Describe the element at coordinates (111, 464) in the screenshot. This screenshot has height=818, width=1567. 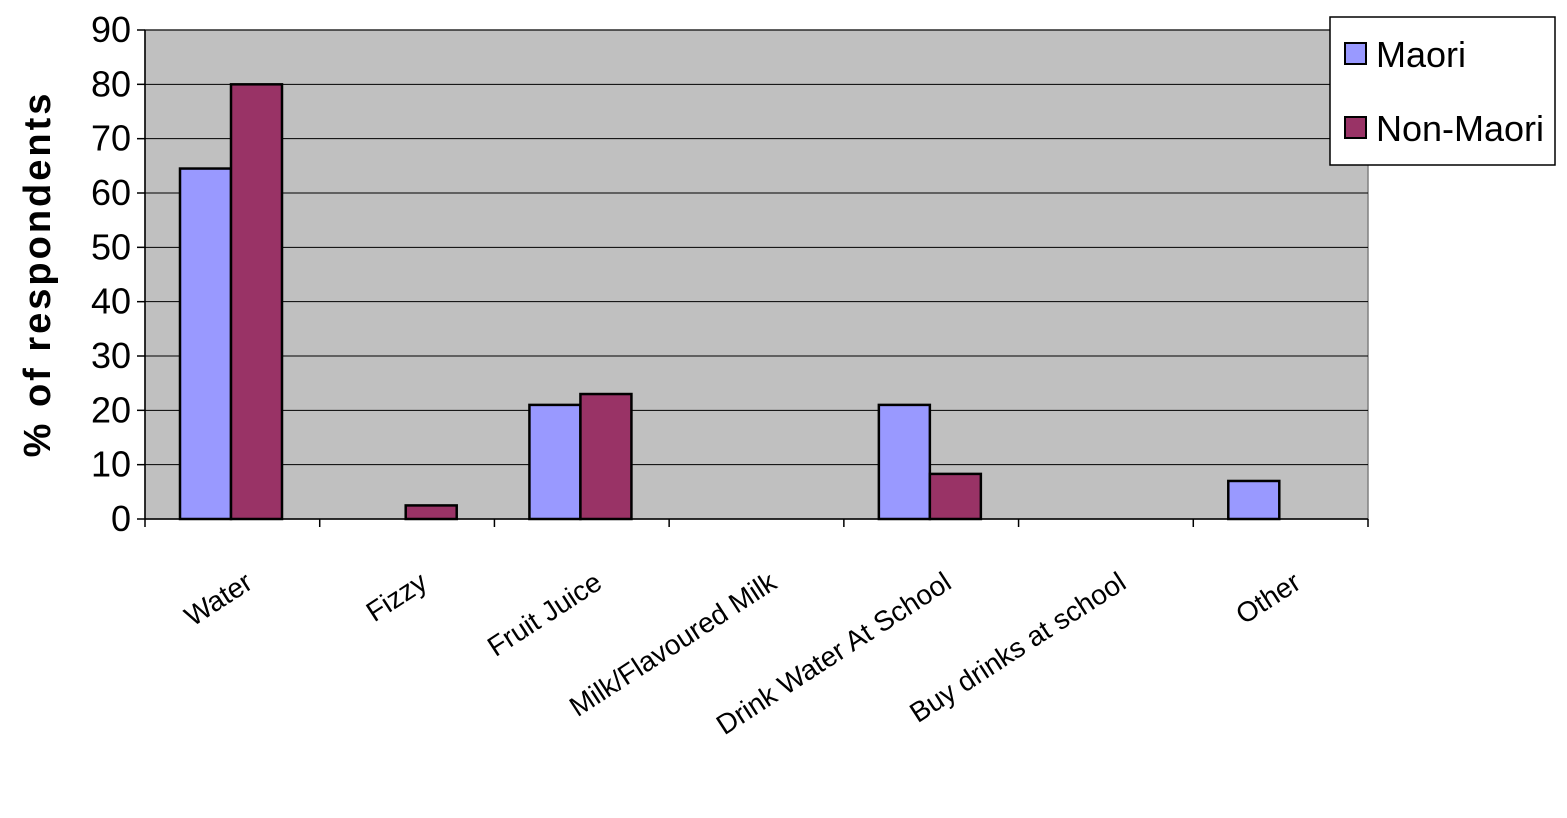
I see `y-tick-label: 10` at that location.